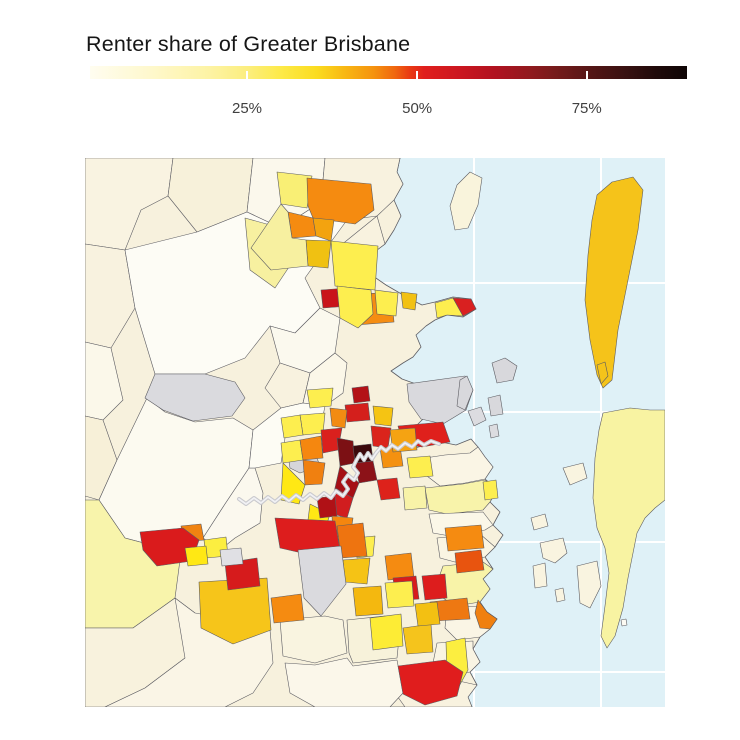 This screenshot has height=740, width=740. What do you see at coordinates (417, 108) in the screenshot?
I see `legend-tick-label: 50%` at bounding box center [417, 108].